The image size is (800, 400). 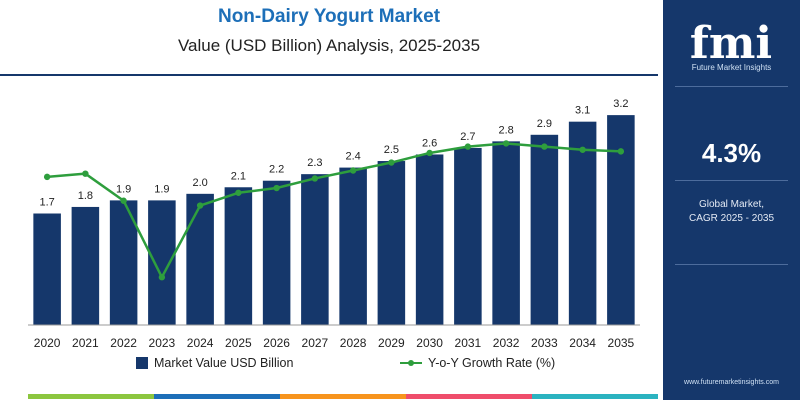 I want to click on growth-rate-point-2033, so click(x=544, y=146).